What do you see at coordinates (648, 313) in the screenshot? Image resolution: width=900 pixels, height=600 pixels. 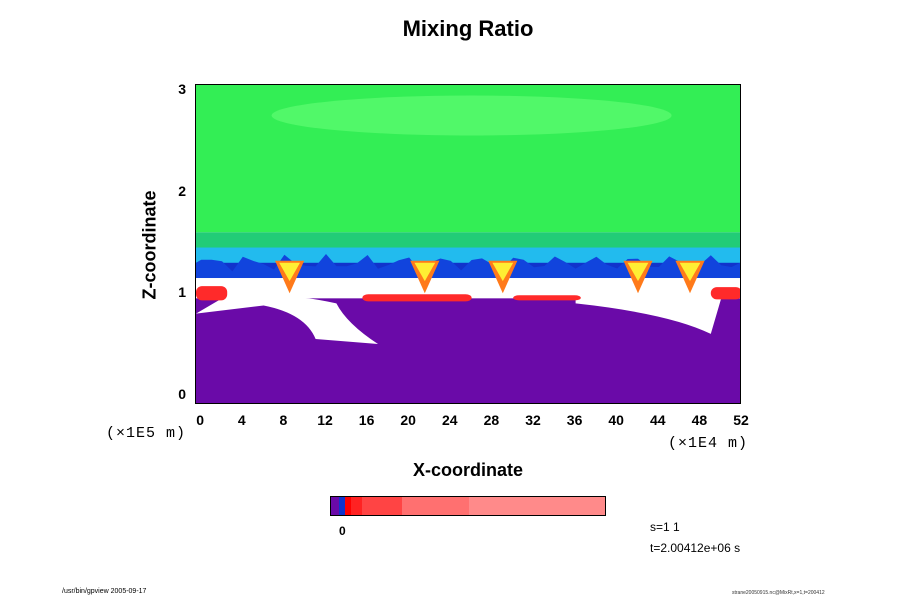 I see `cloud-region-east` at bounding box center [648, 313].